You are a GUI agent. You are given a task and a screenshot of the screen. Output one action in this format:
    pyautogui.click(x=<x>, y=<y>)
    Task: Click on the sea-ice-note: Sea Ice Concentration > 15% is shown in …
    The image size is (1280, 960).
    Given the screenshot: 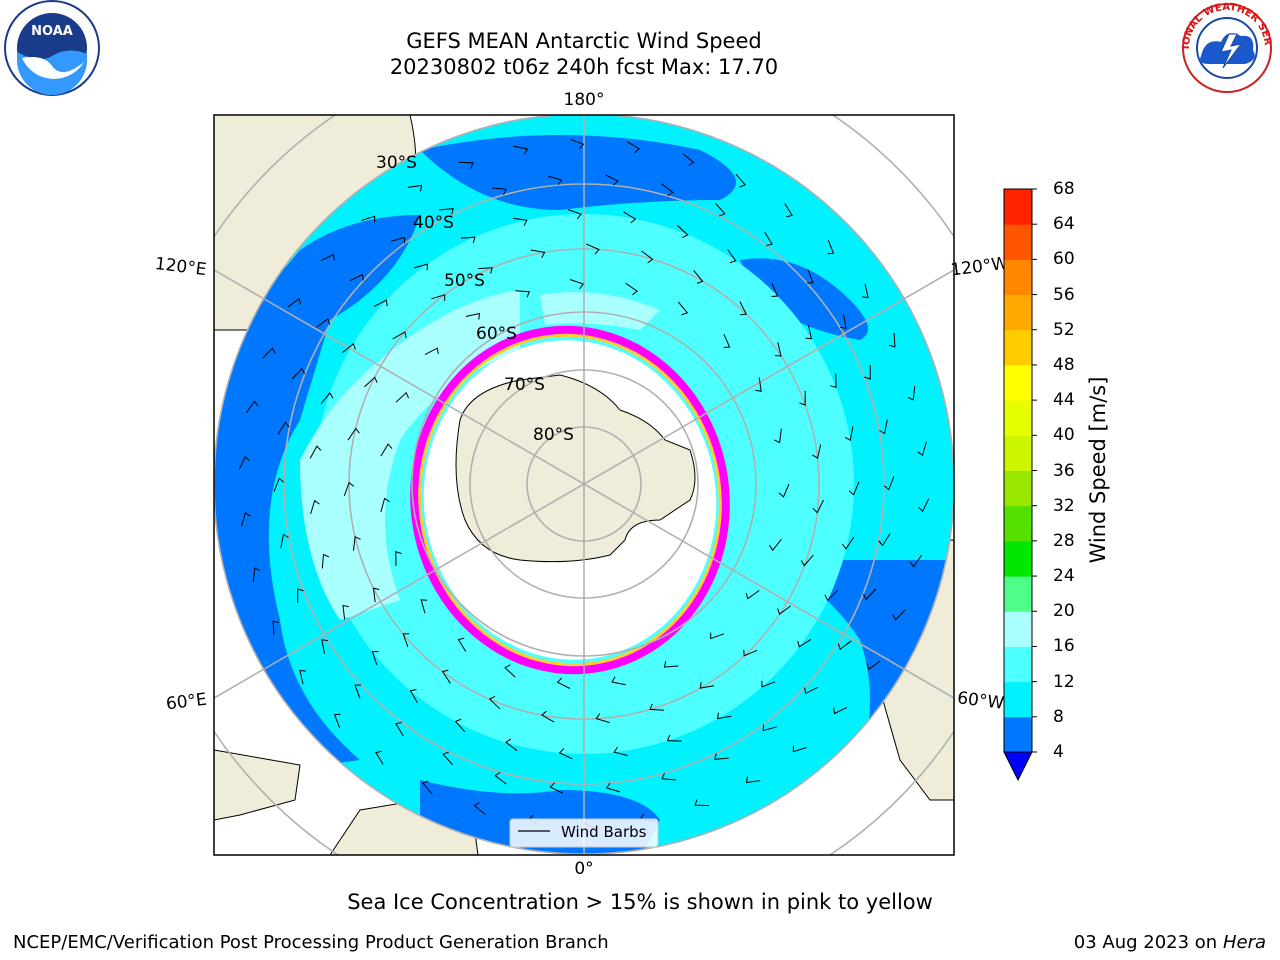 What is the action you would take?
    pyautogui.click(x=640, y=902)
    